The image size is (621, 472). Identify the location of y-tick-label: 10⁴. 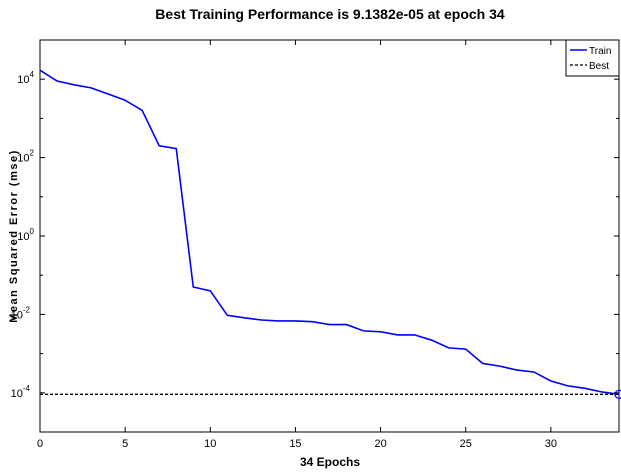
(25, 78).